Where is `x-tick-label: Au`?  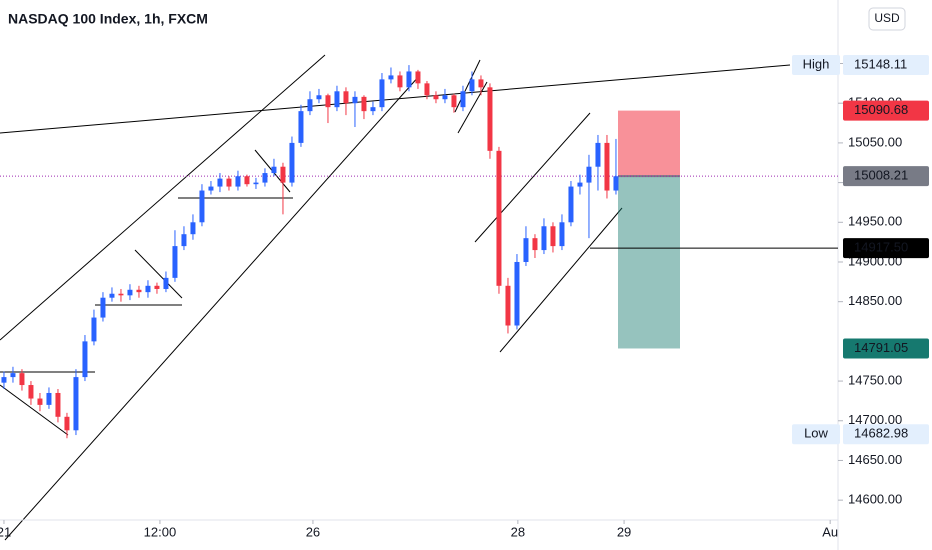 x-tick-label: Au is located at coordinates (830, 531).